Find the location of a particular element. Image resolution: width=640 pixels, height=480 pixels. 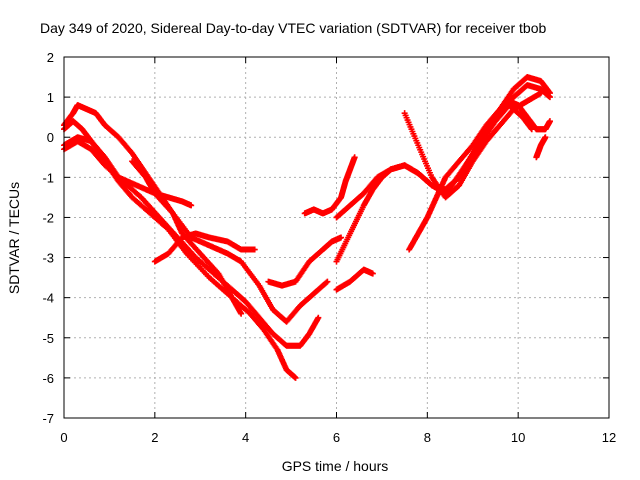

y-axis-label: SDTVAR / TECUs is located at coordinates (14, 238).